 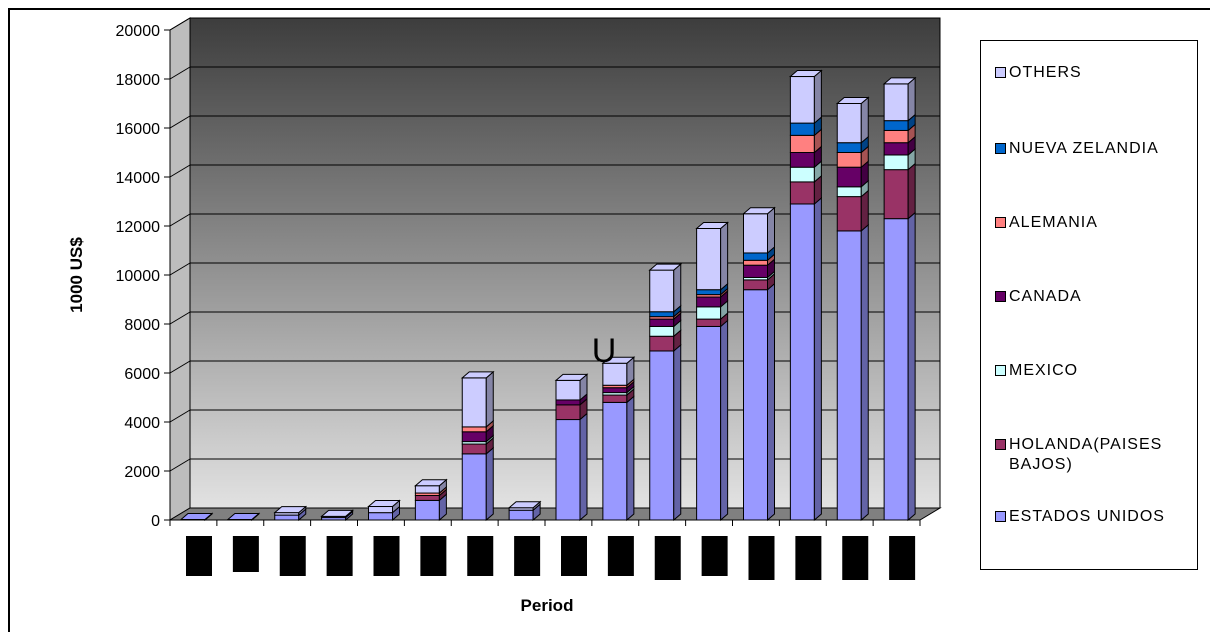 I want to click on y-tick-label: 0, so click(x=155, y=521).